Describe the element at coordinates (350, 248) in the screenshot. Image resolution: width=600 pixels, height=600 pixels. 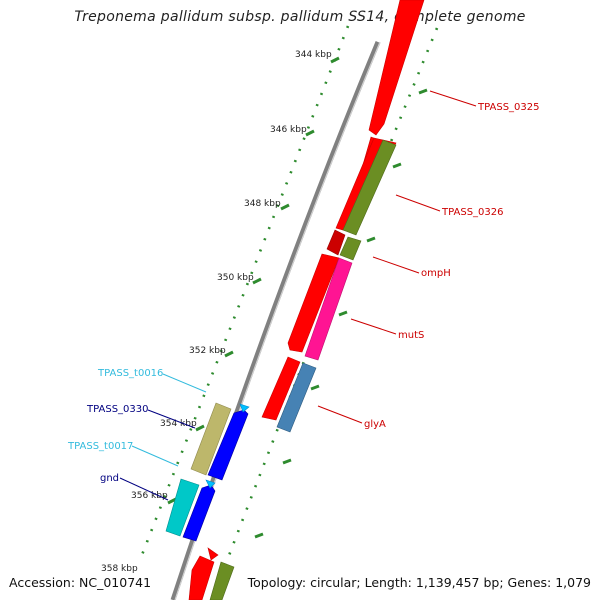
I see `gene-olive-small` at that location.